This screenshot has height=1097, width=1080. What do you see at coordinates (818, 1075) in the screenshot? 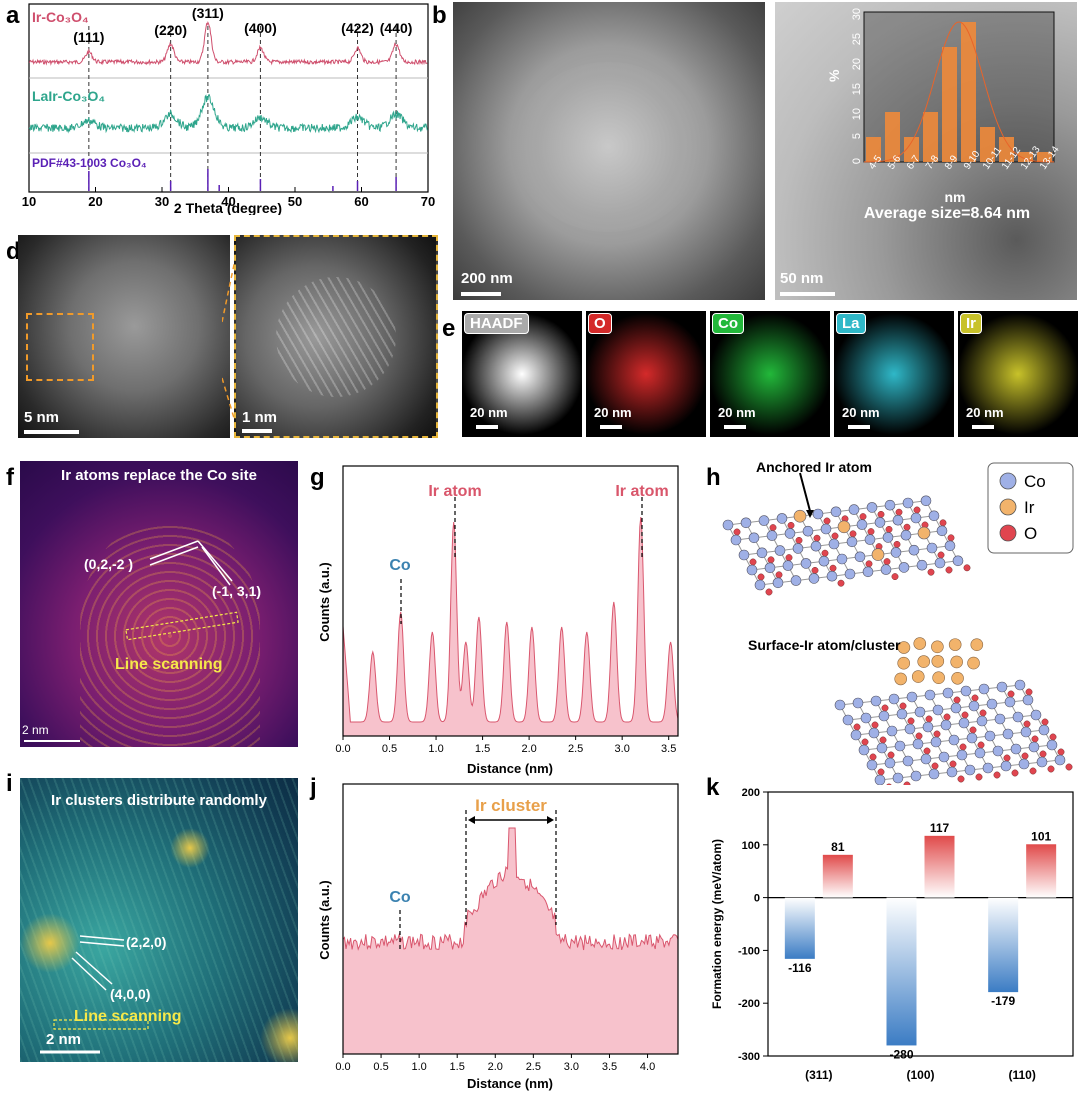
I see `k-xtick-label: (311)` at bounding box center [818, 1075].